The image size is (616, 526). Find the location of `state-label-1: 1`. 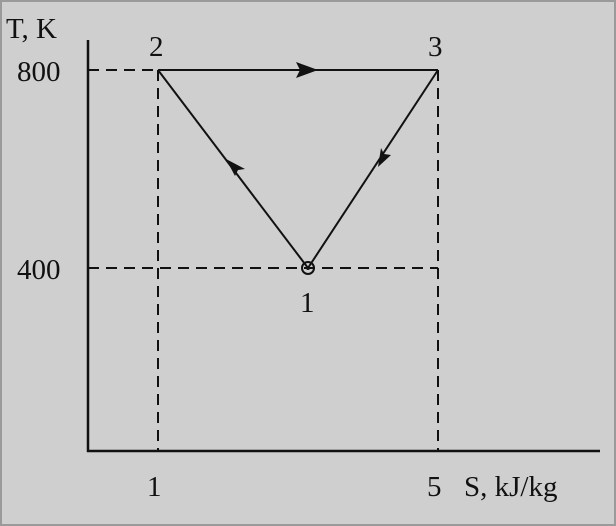

state-label-1: 1 is located at coordinates (307, 303).